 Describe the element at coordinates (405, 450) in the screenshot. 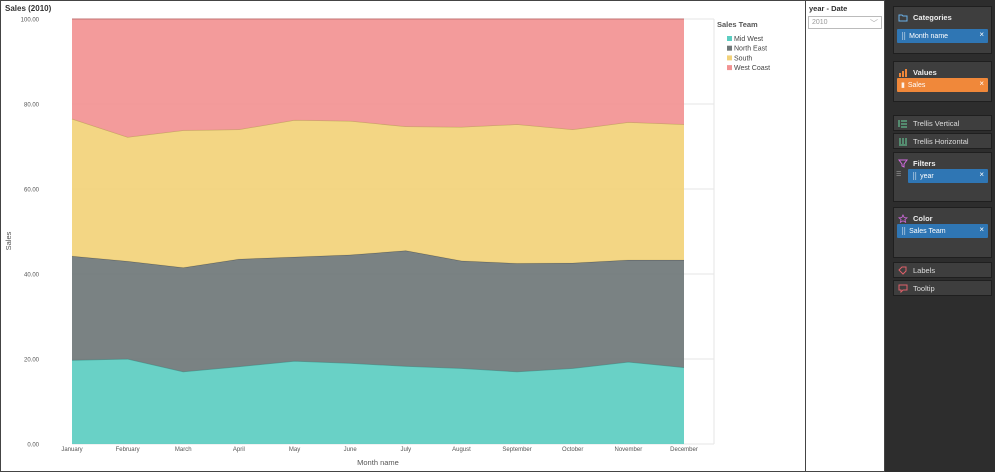

I see `x-tick-label: July` at that location.